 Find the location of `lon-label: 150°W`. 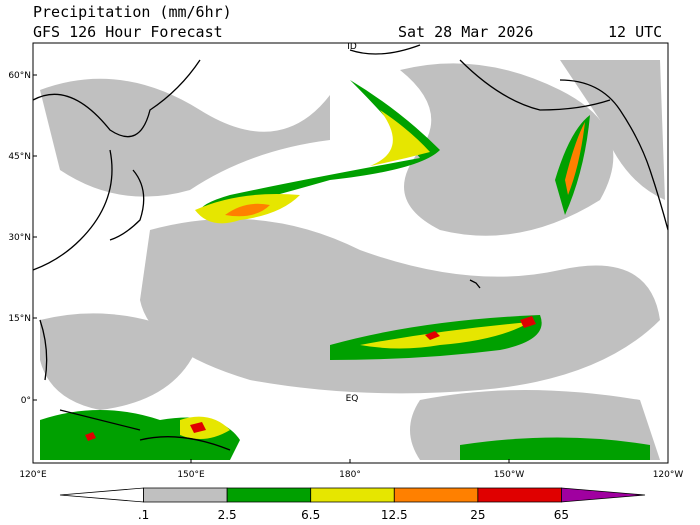

lon-label: 150°W is located at coordinates (509, 475).